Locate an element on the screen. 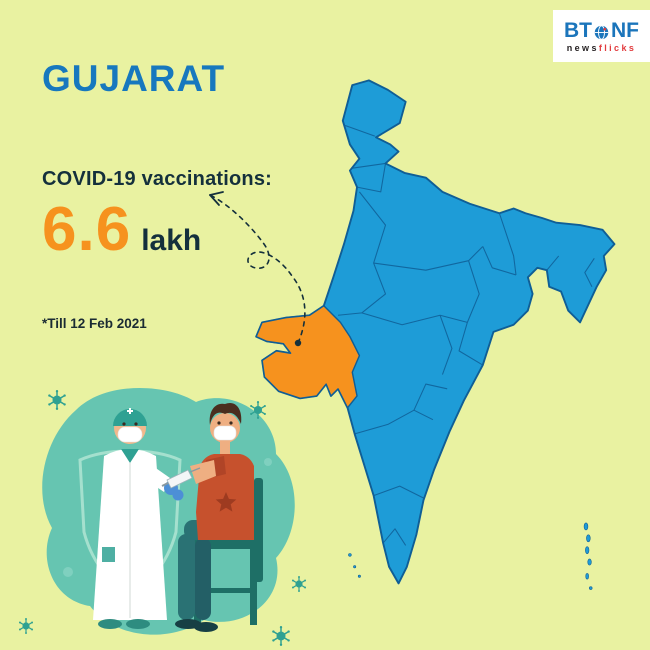 This screenshot has width=650, height=650. patient-mask is located at coordinates (225, 433).